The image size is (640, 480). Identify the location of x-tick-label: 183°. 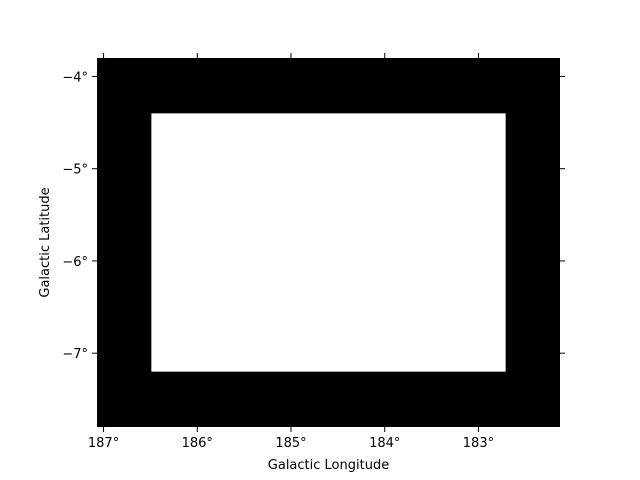
(478, 443).